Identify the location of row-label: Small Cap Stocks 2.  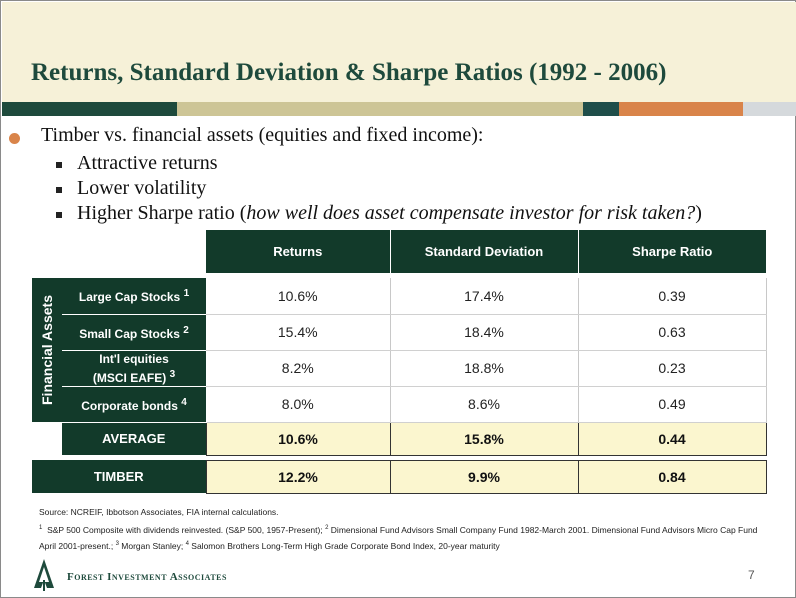
(134, 332).